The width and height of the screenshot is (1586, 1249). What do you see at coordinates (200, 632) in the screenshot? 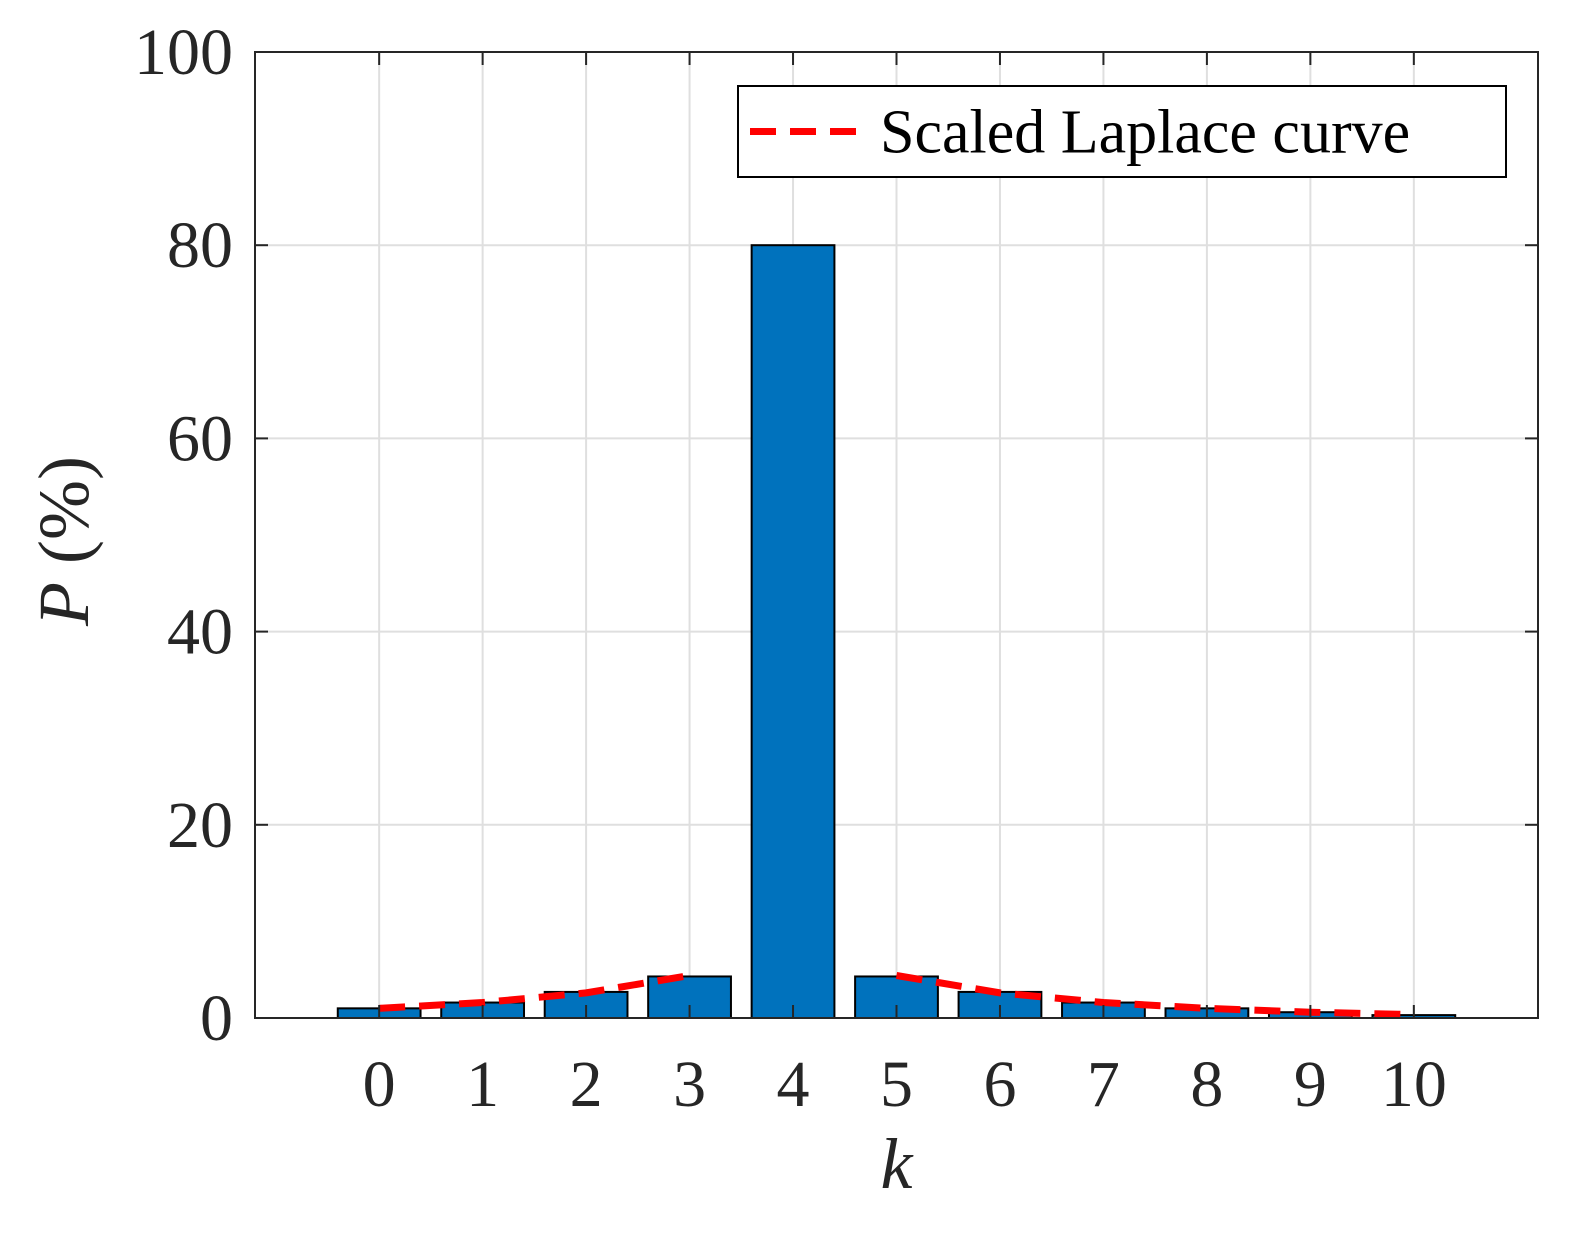
I see `y-tick-label-40: 40` at bounding box center [200, 632].